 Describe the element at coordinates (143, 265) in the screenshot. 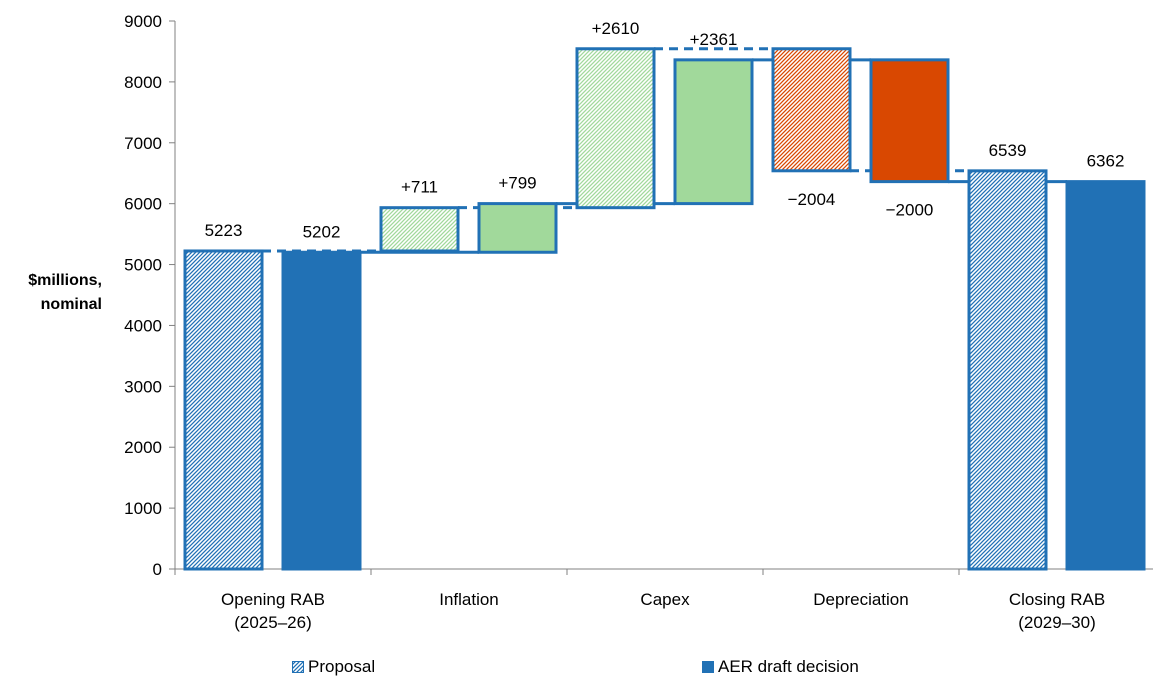

I see `y-tick-label: 5000` at that location.